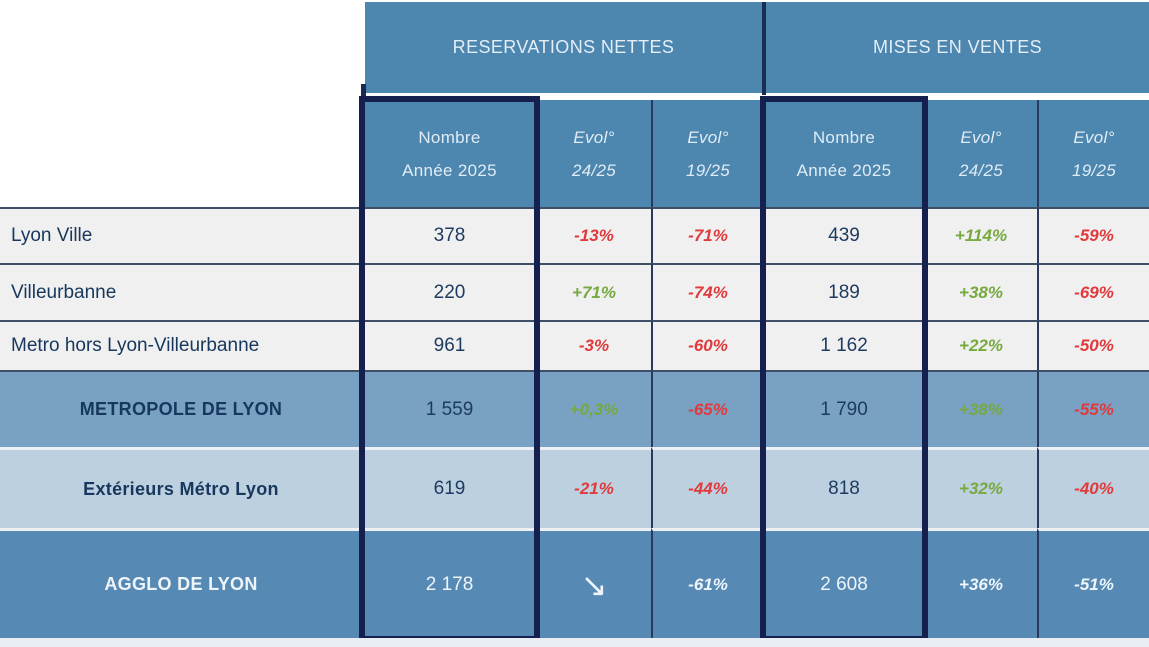 The width and height of the screenshot is (1149, 647). Describe the element at coordinates (707, 408) in the screenshot. I see `cell-evol1925-res: -65%` at that location.